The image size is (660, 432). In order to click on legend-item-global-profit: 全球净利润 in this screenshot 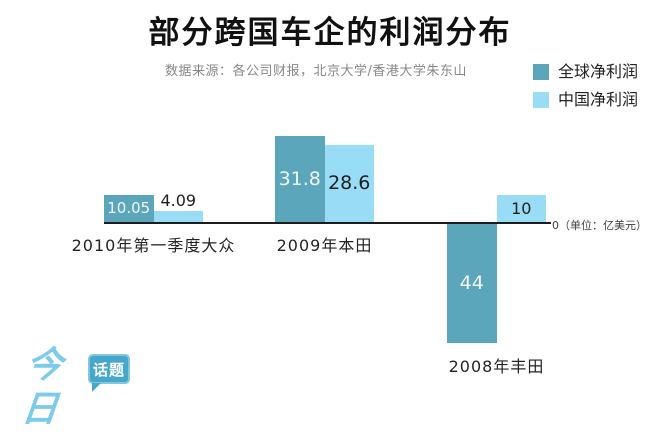, I will do `click(585, 72)`.